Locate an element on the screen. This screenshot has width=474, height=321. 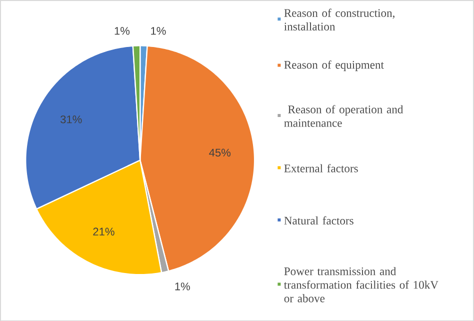
data-label: 31% is located at coordinates (71, 119).